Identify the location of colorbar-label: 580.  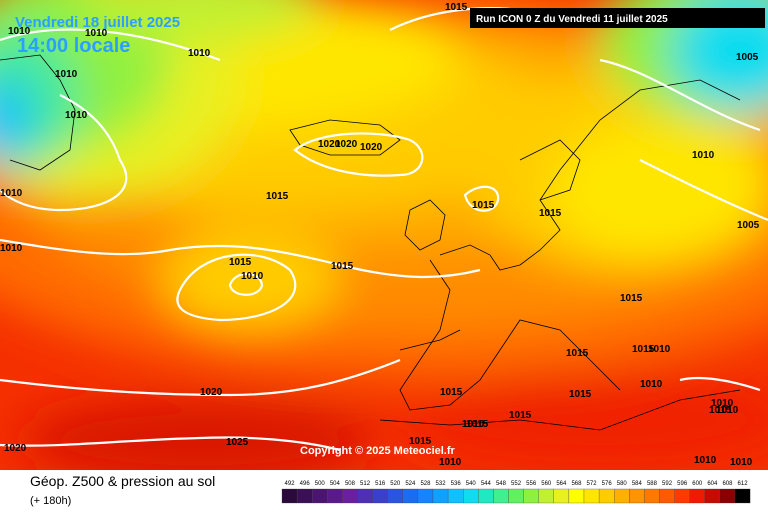
(622, 484).